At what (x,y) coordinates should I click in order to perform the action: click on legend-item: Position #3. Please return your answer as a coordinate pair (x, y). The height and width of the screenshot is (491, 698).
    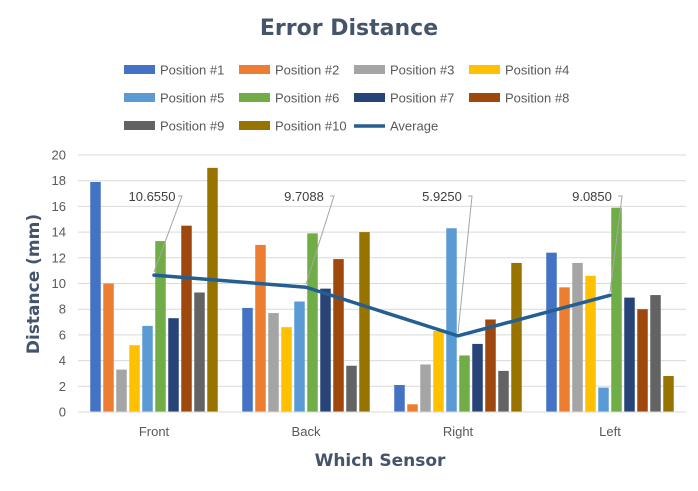
    Looking at the image, I should click on (404, 70).